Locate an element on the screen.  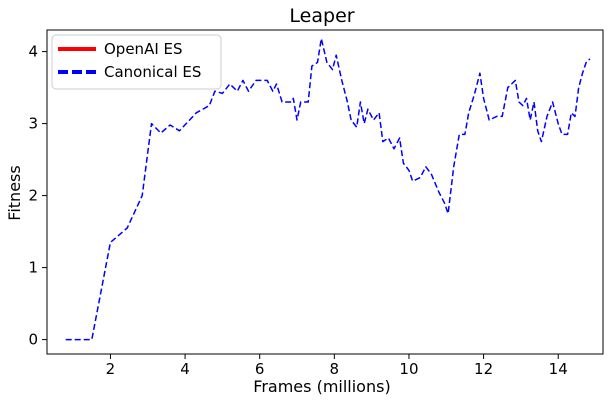
x-tick-label: 4 is located at coordinates (185, 369).